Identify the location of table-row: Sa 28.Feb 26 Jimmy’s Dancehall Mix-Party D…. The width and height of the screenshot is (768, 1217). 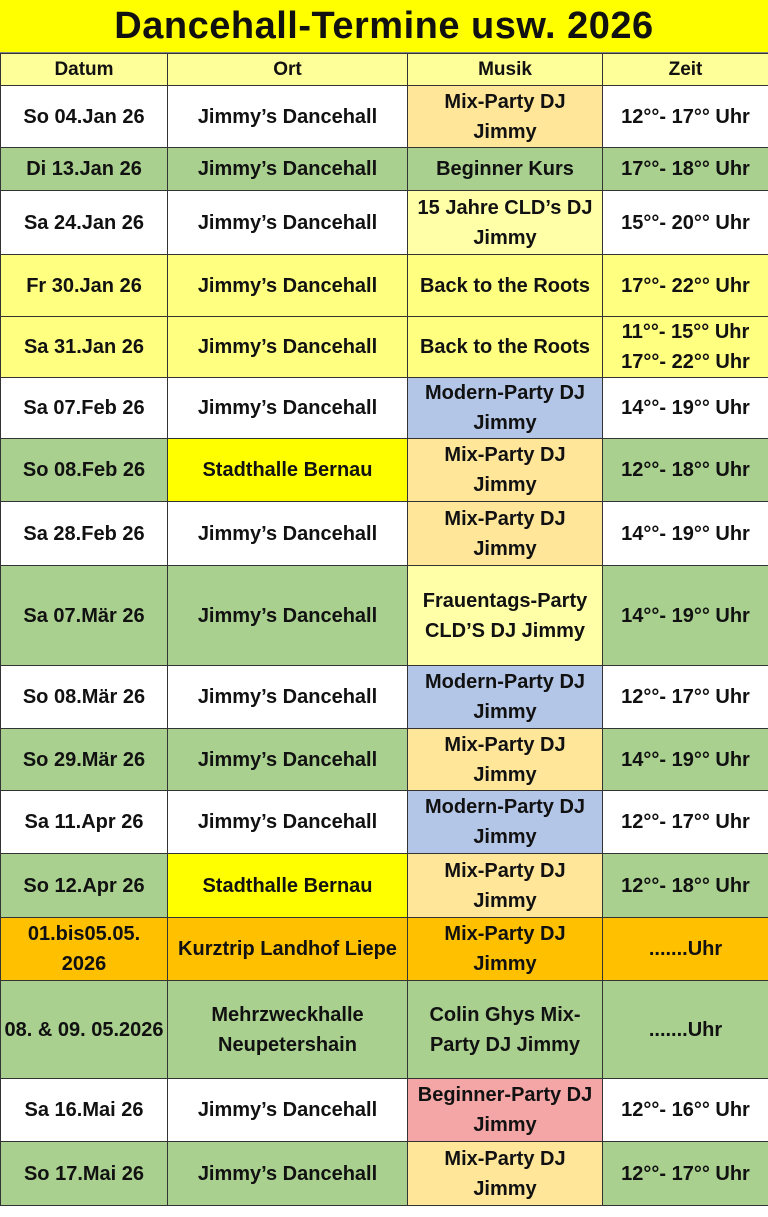
(384, 533).